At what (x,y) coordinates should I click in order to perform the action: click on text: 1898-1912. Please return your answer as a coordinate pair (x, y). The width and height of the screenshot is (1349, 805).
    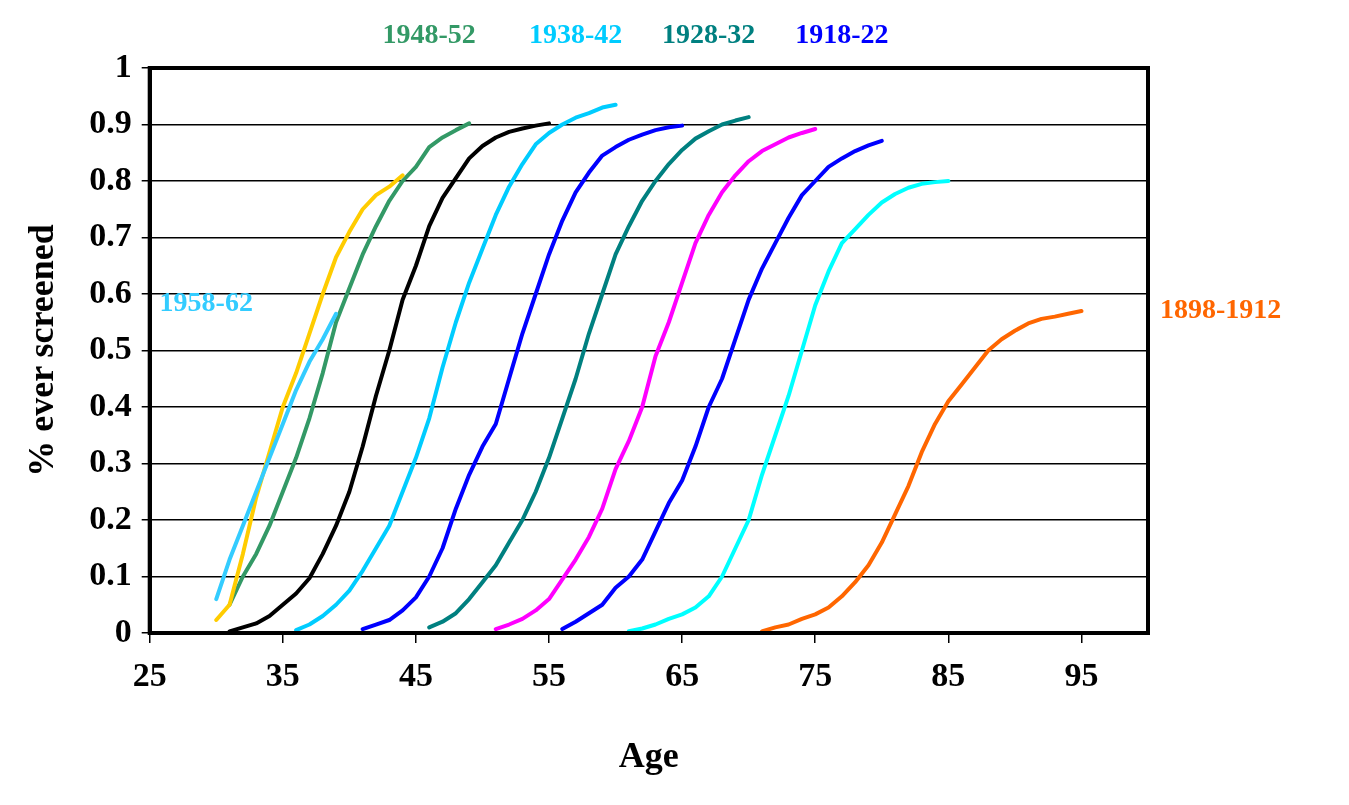
    Looking at the image, I should click on (1221, 309).